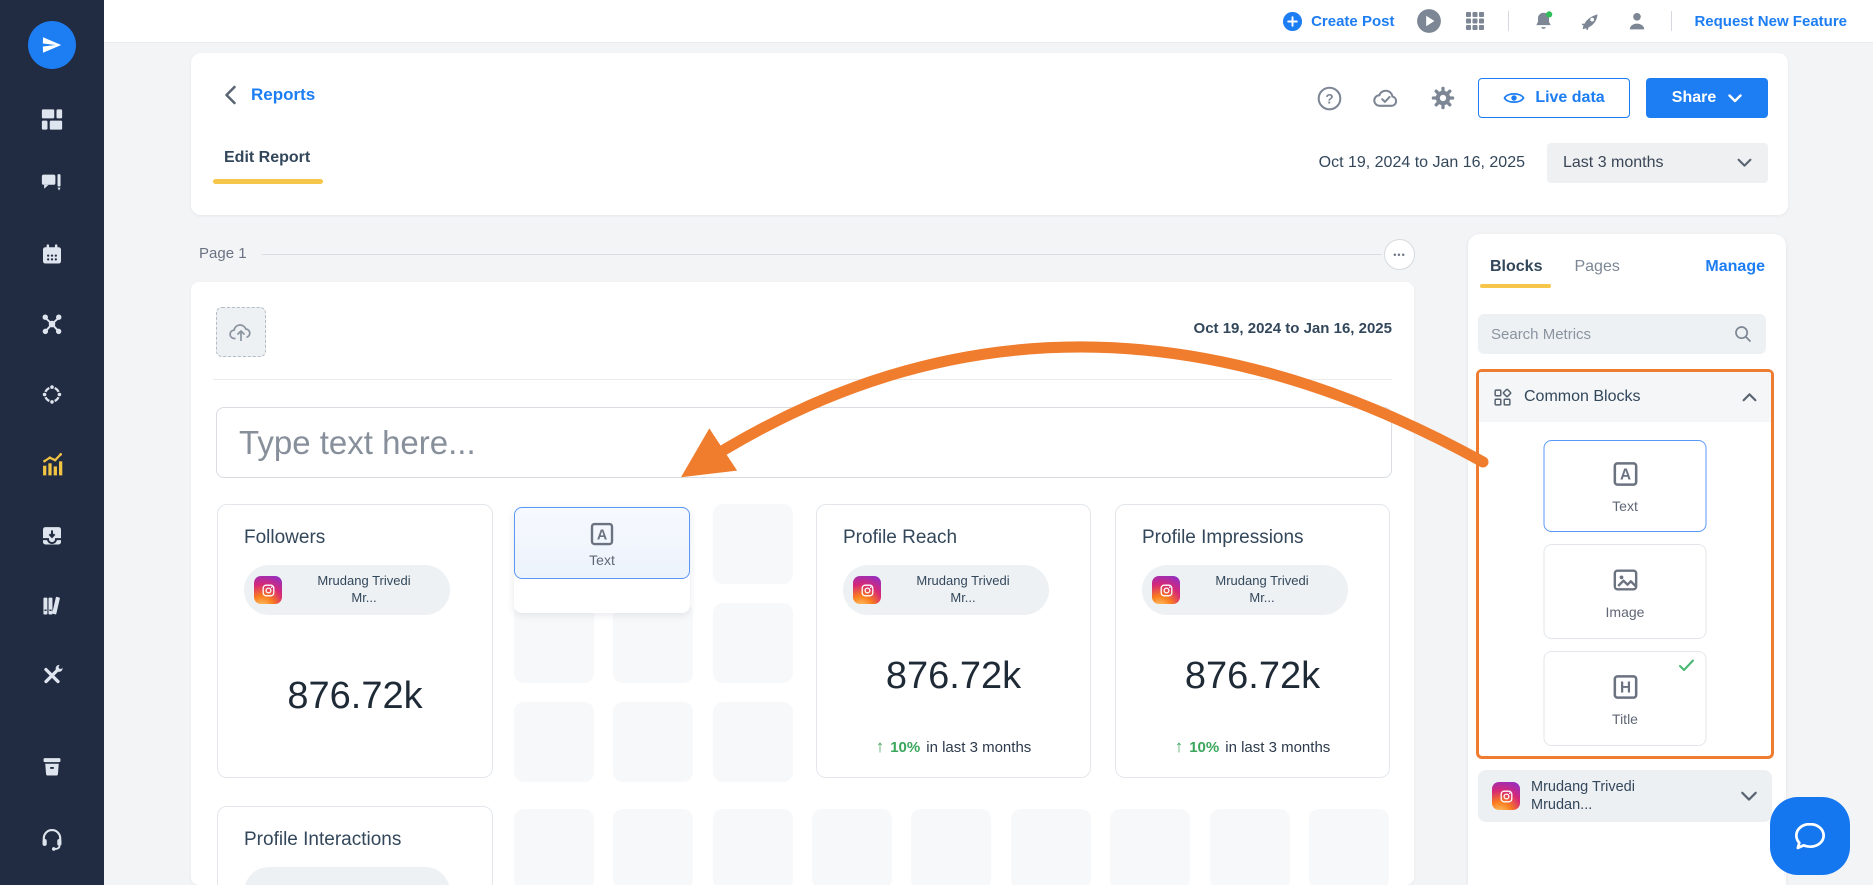  What do you see at coordinates (1672, 21) in the screenshot?
I see `topbar-divider` at bounding box center [1672, 21].